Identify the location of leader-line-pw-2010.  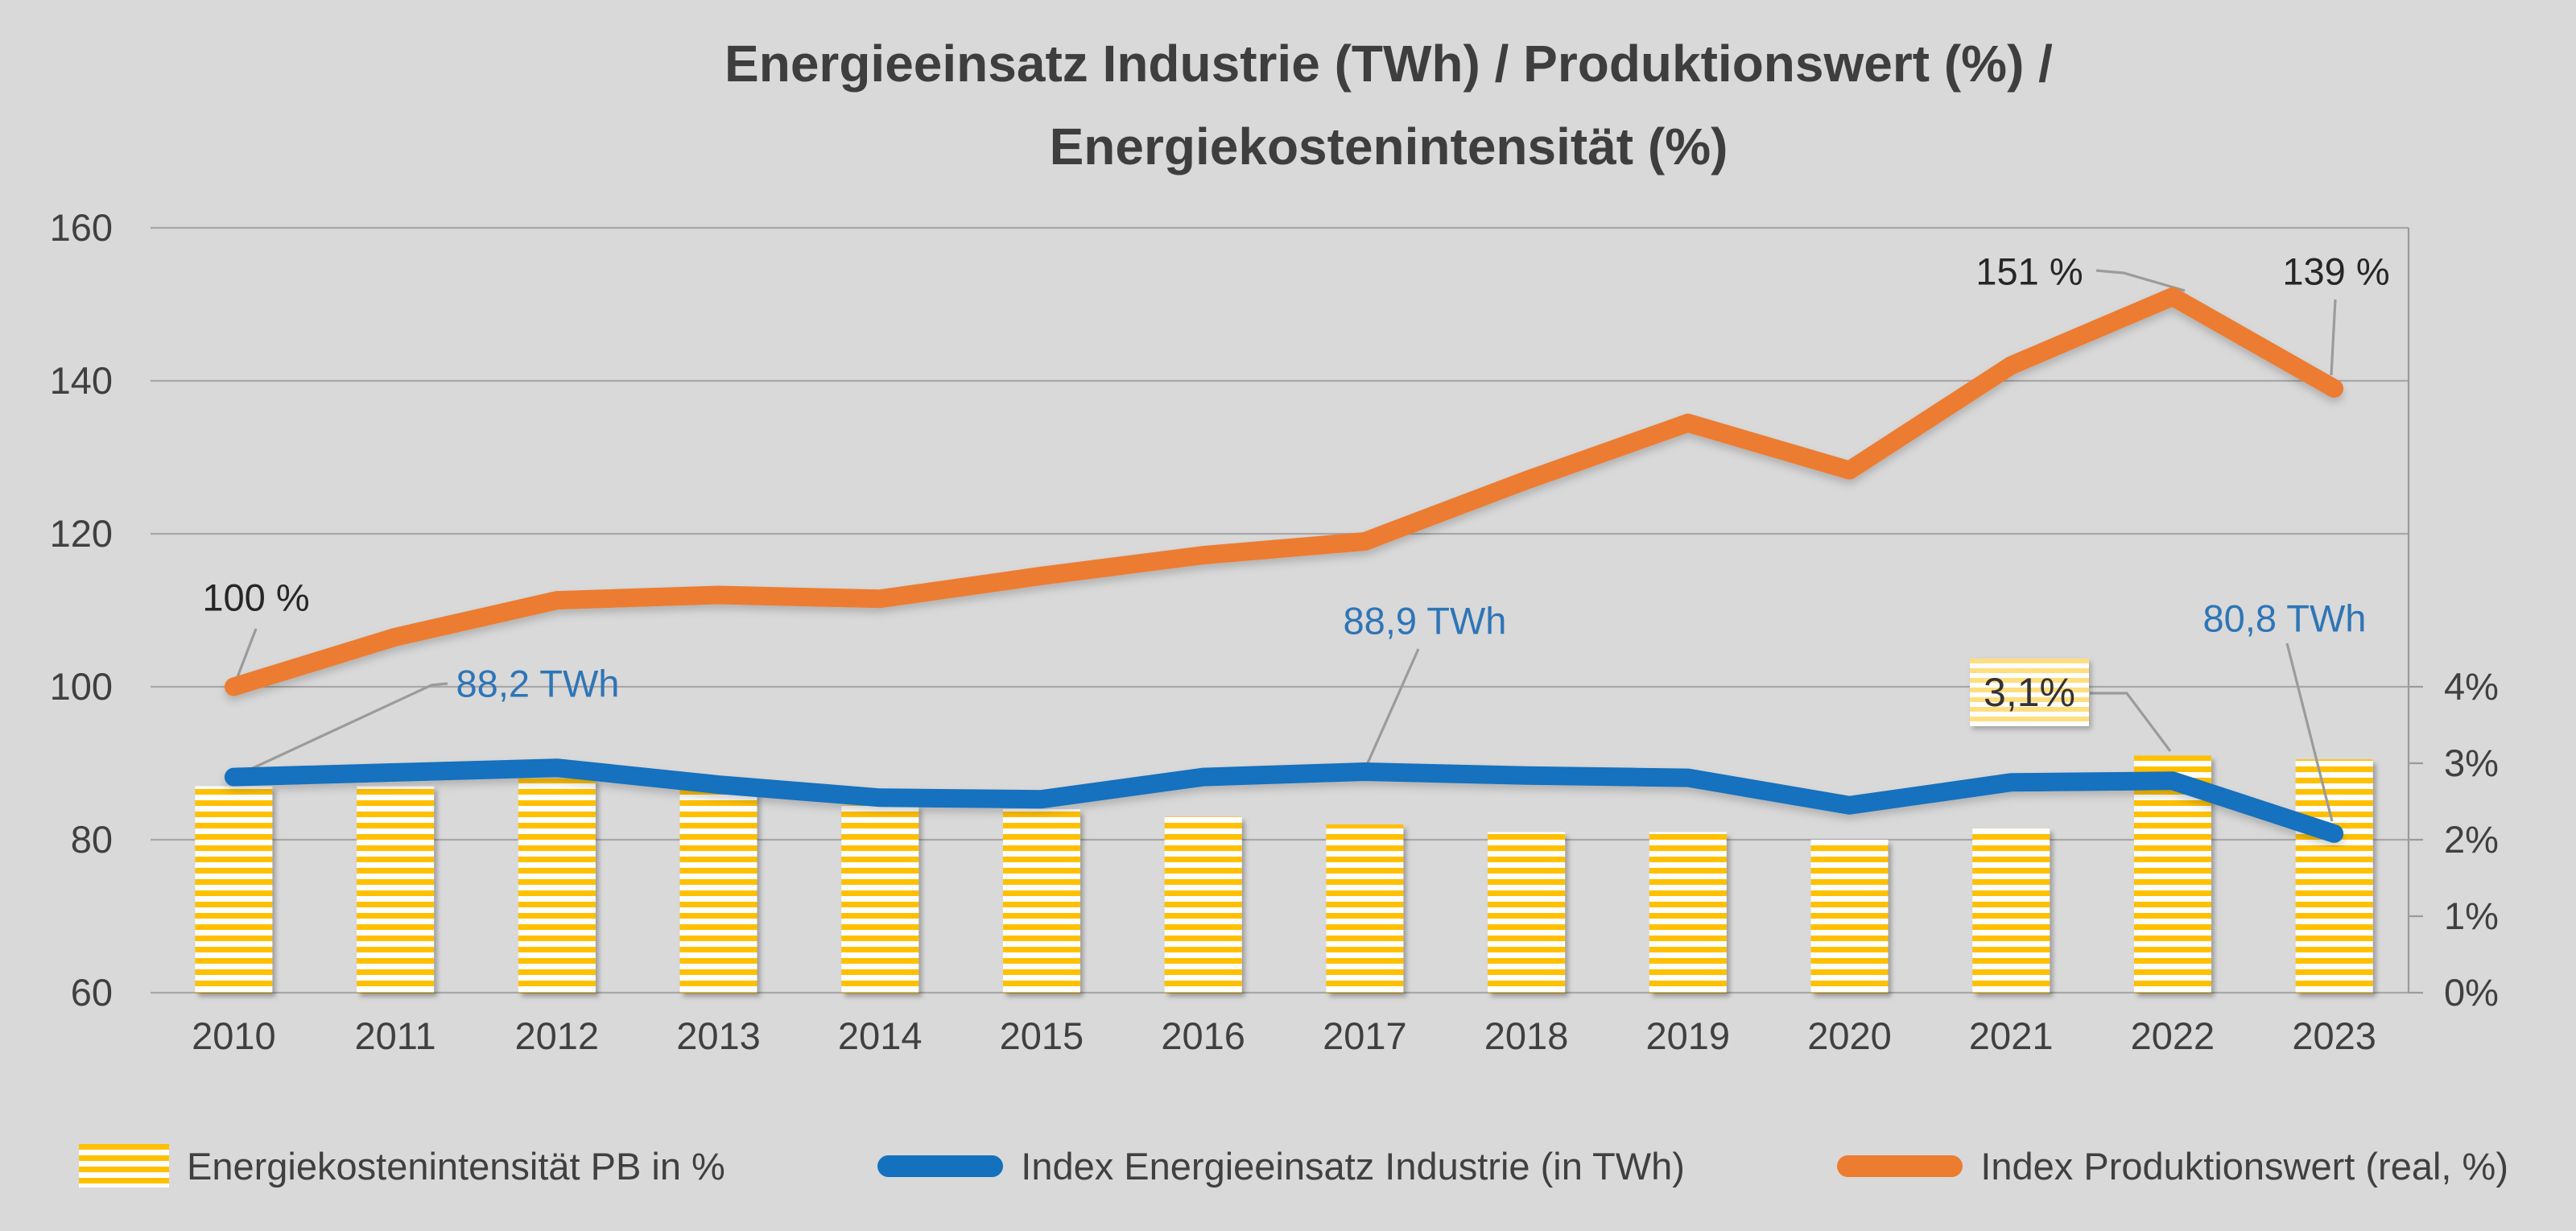
(246, 655).